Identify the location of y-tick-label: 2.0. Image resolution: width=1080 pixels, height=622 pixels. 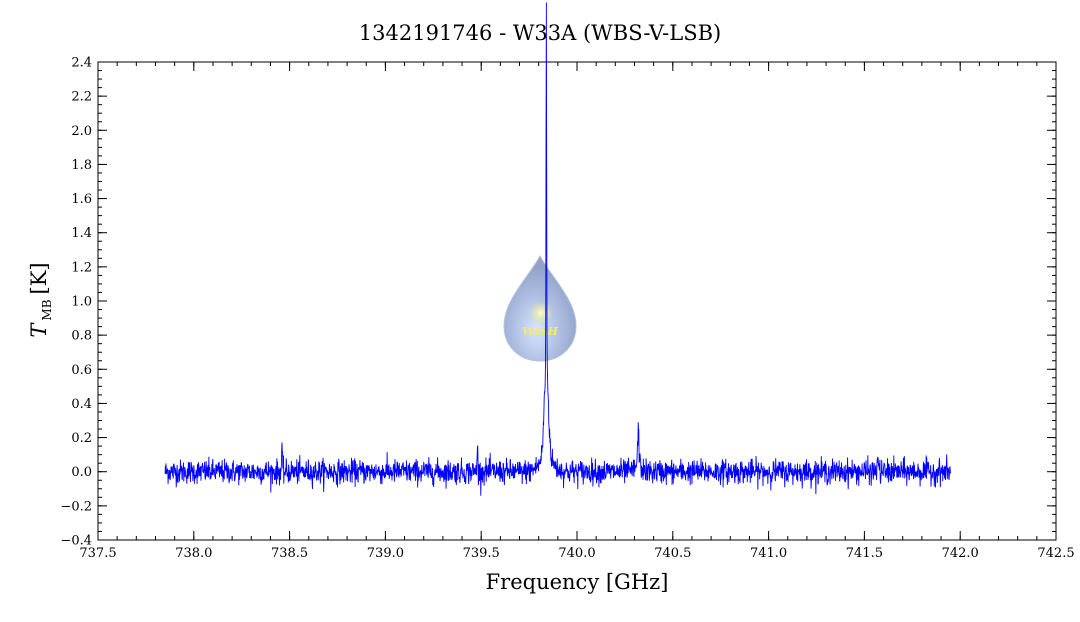
(81, 131).